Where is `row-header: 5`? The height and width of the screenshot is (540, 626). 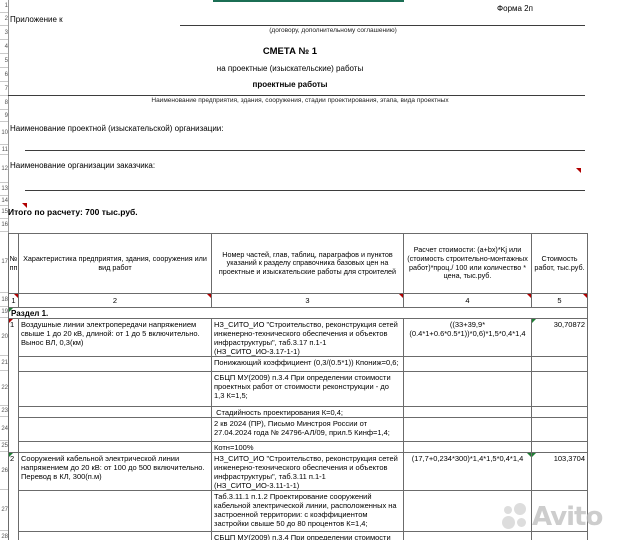
row-header: 5 is located at coordinates (4, 61).